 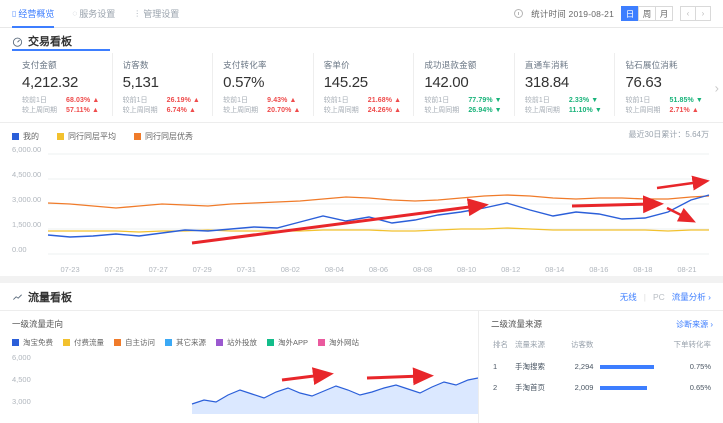 What do you see at coordinates (83, 342) in the screenshot?
I see `legend-item-paid-traffic: 付费流量` at bounding box center [83, 342].